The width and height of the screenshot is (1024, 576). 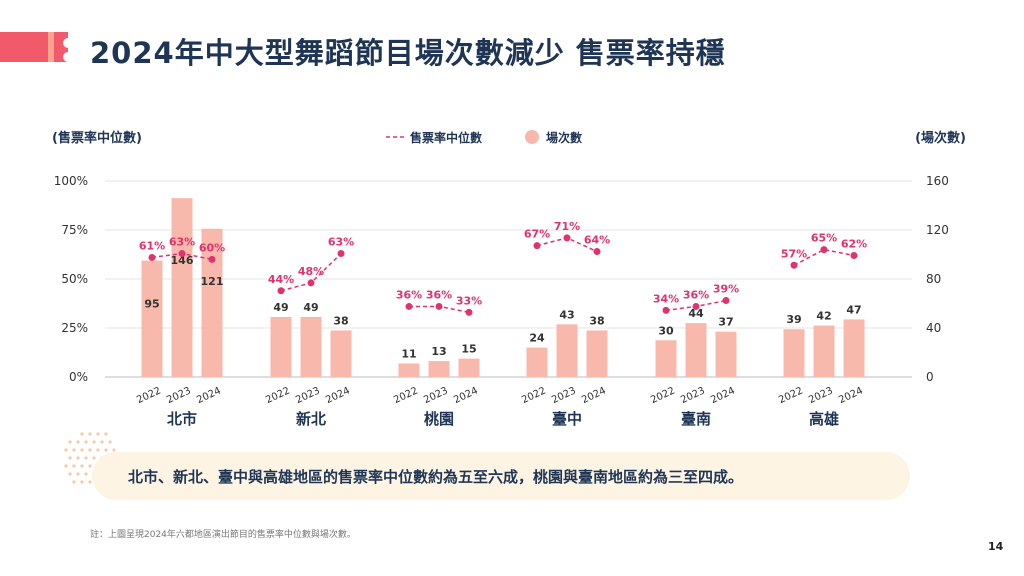 I want to click on rate-value-label: 57%, so click(x=794, y=253).